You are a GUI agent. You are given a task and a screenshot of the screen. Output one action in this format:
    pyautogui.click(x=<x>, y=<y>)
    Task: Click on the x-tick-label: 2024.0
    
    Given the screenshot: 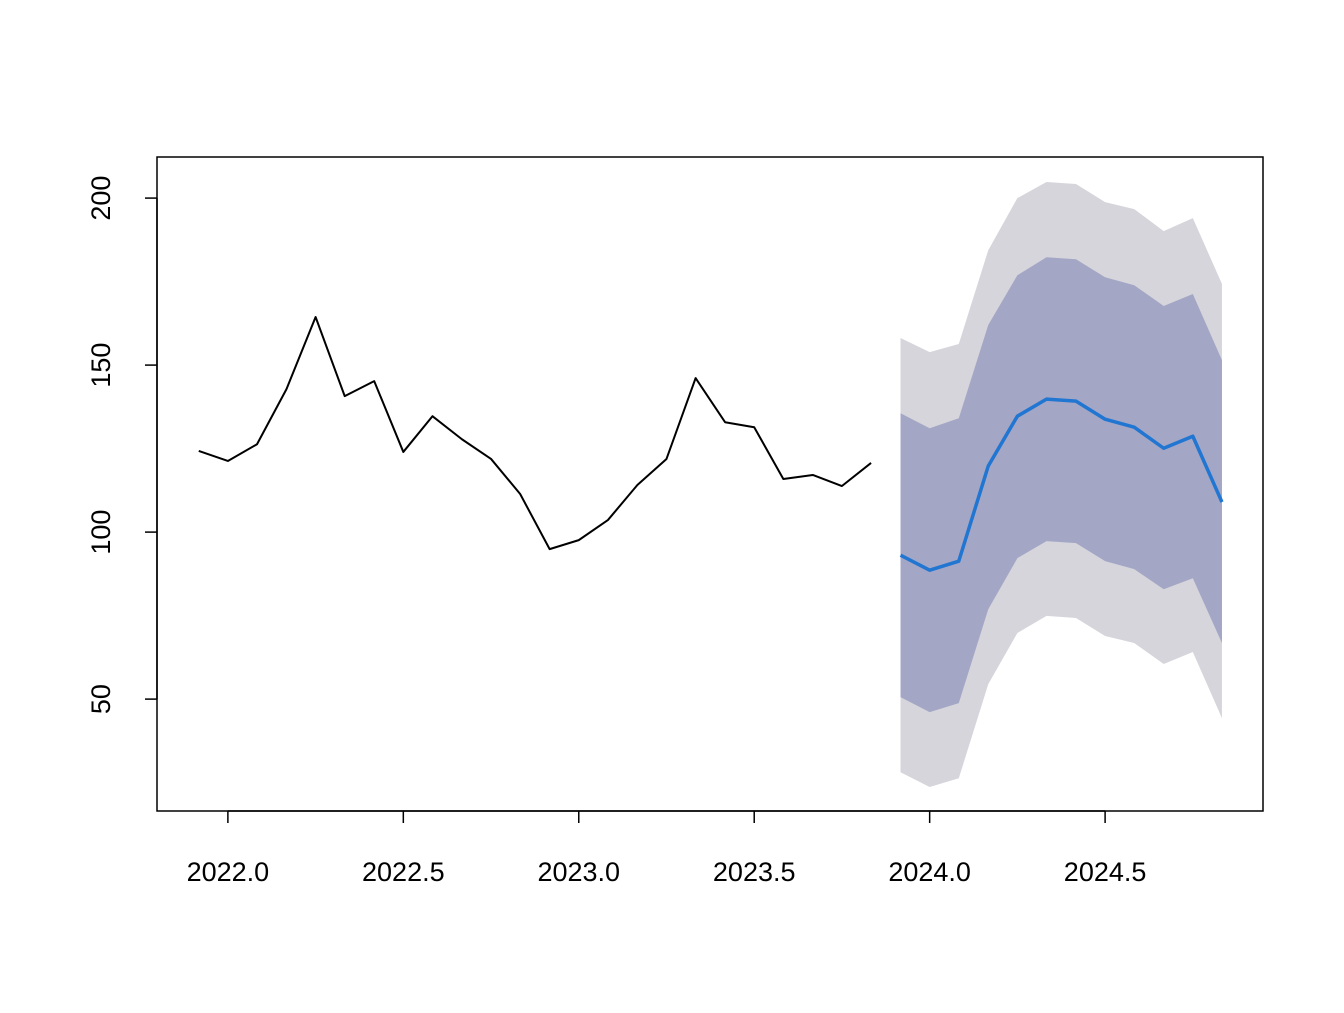 What is the action you would take?
    pyautogui.click(x=929, y=872)
    